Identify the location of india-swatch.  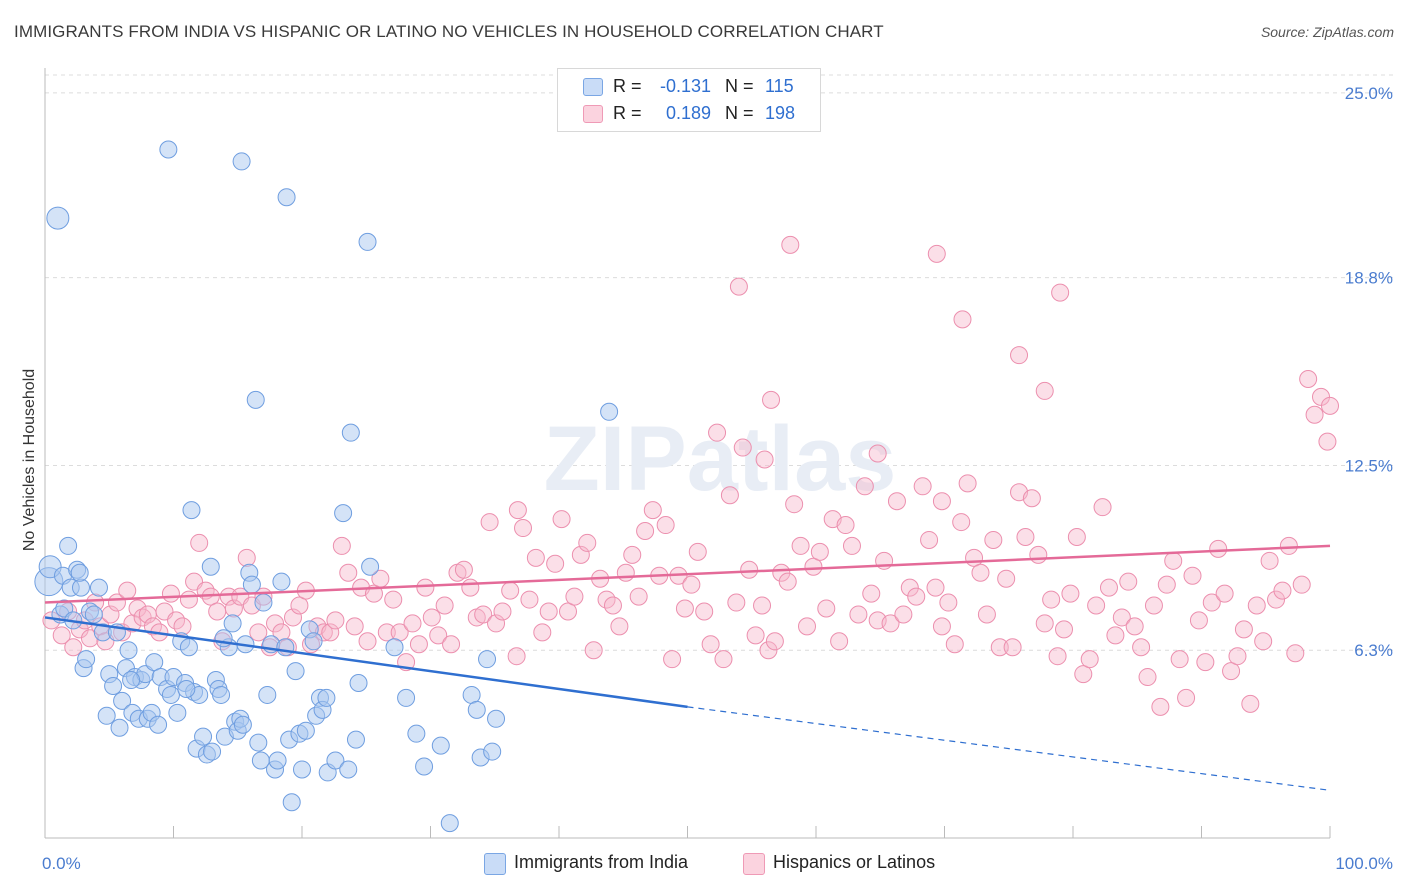
(593, 87).